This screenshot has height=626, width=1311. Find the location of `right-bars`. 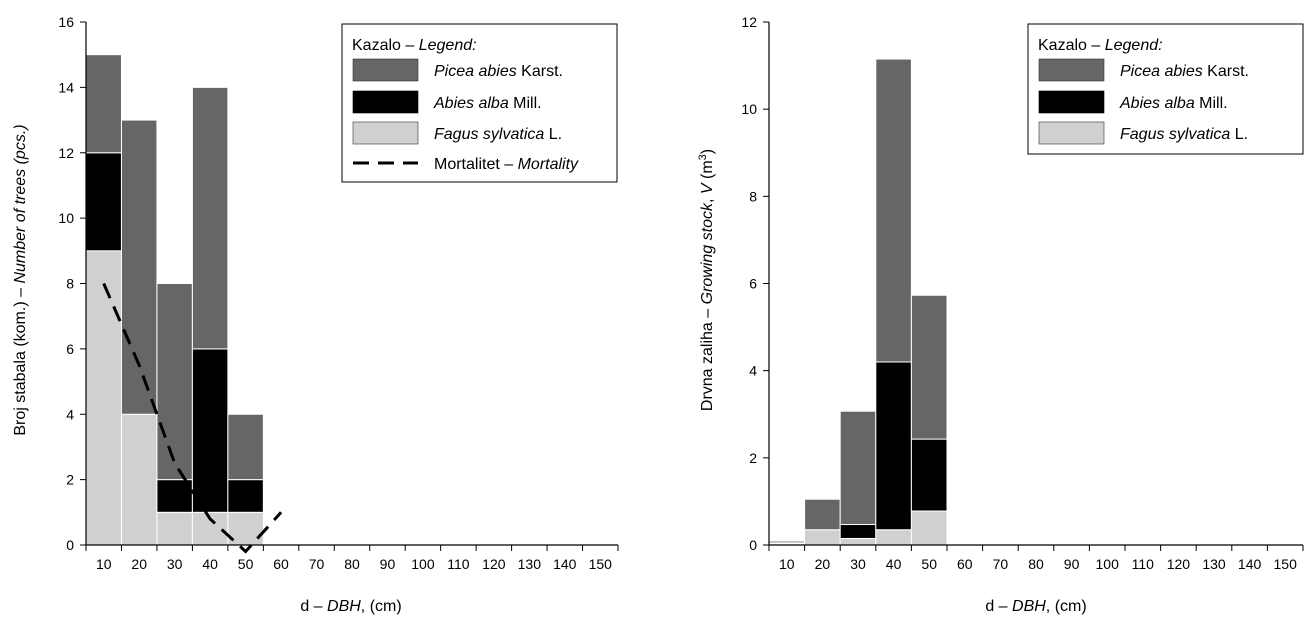

right-bars is located at coordinates (858, 302).